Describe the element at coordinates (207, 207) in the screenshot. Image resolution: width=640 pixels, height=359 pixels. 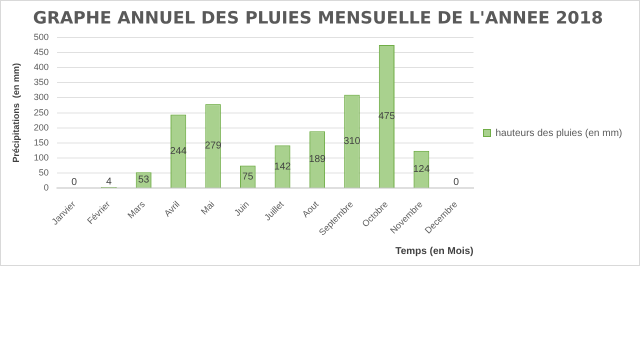
I see `x-tick-label: Mai` at that location.